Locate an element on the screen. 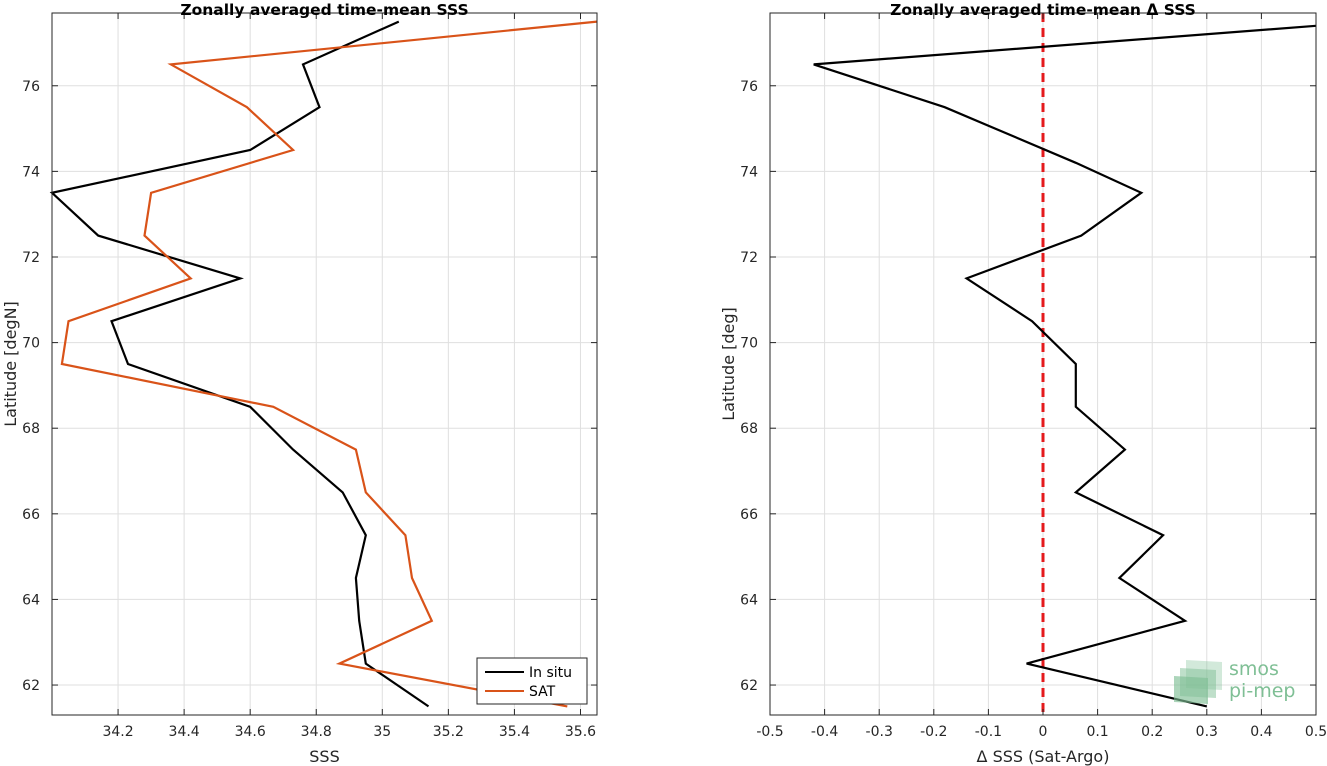 Image resolution: width=1327 pixels, height=766 pixels. x-tick-label: 34.6 is located at coordinates (250, 732).